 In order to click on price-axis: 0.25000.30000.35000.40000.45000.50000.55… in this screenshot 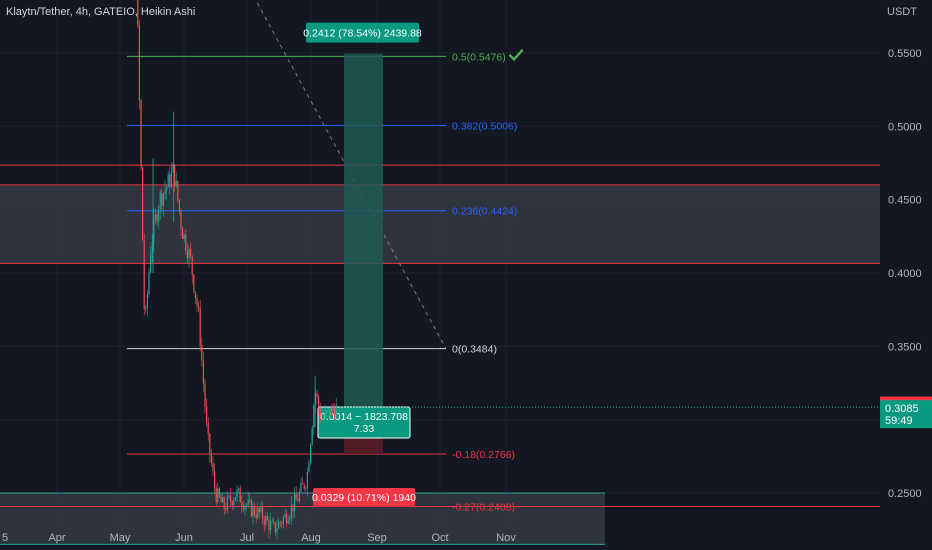, I will do `click(905, 250)`.